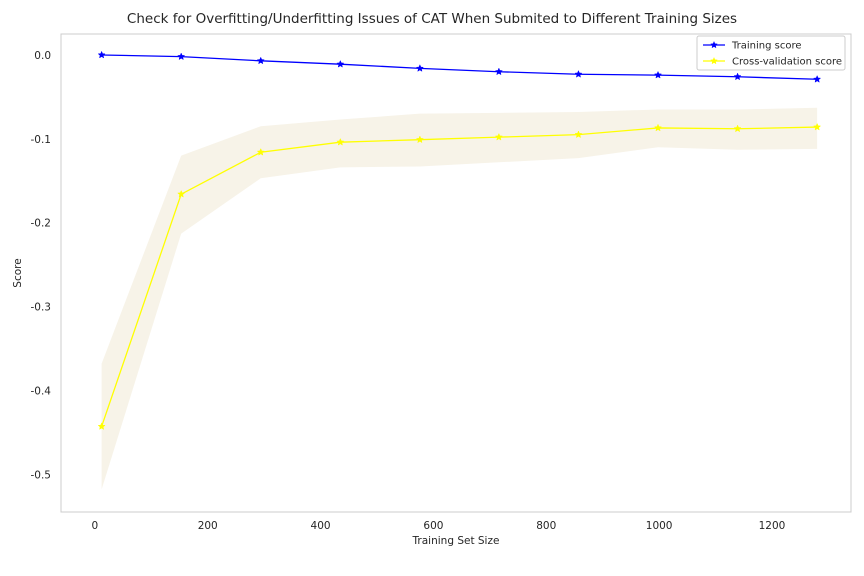 The height and width of the screenshot is (576, 864). I want to click on y-tick-label: -0.4, so click(41, 391).